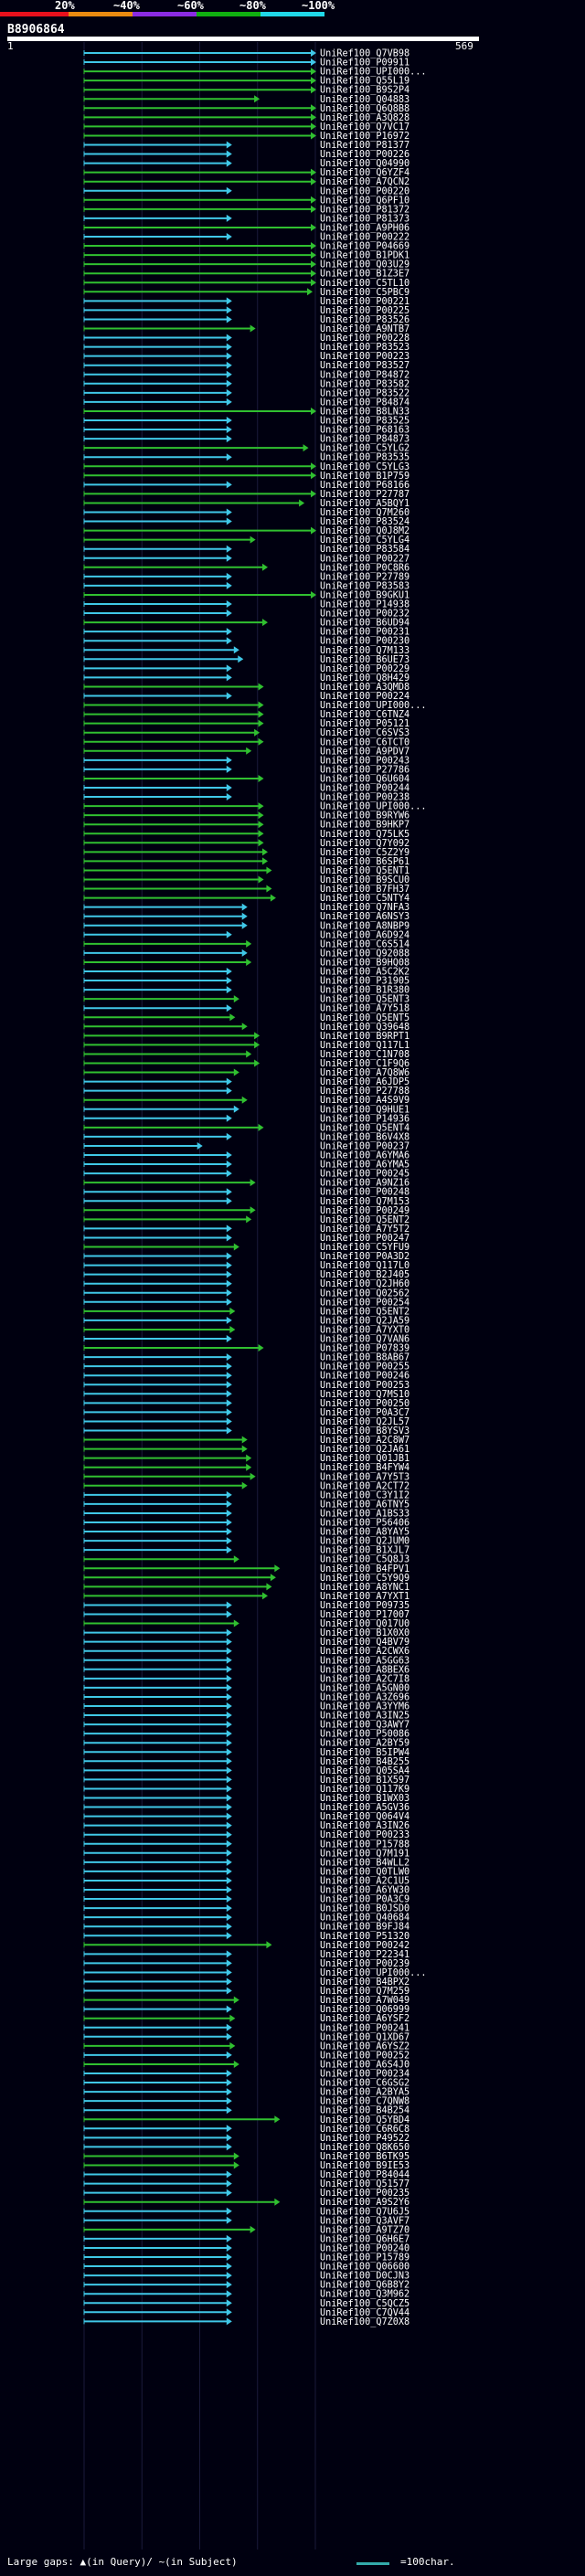 Image resolution: width=585 pixels, height=2576 pixels. What do you see at coordinates (365, 917) in the screenshot?
I see `hit-label: UniRef100_A6NSY3` at bounding box center [365, 917].